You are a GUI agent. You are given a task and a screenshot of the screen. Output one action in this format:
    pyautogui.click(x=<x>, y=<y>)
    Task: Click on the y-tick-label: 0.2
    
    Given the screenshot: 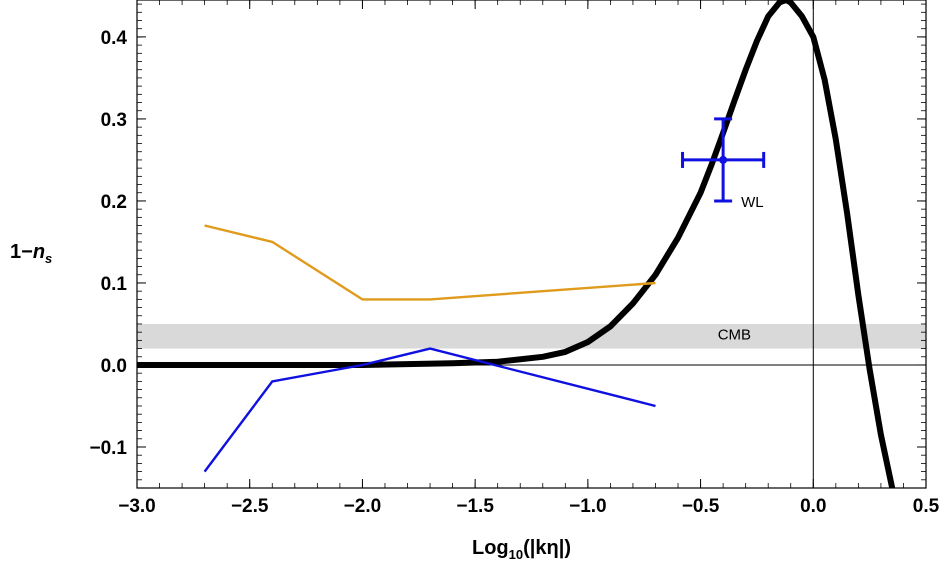 What is the action you would take?
    pyautogui.click(x=114, y=202)
    